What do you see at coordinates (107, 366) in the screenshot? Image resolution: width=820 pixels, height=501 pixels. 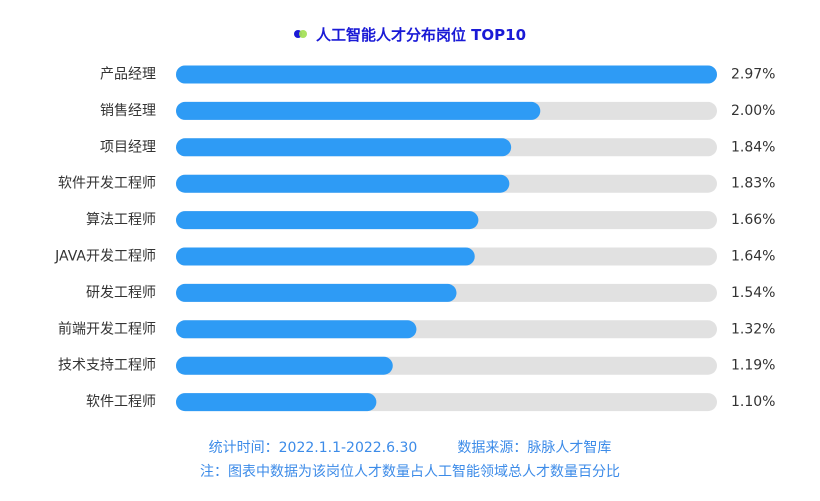 I see `category-label: 技术支持工程师` at bounding box center [107, 366].